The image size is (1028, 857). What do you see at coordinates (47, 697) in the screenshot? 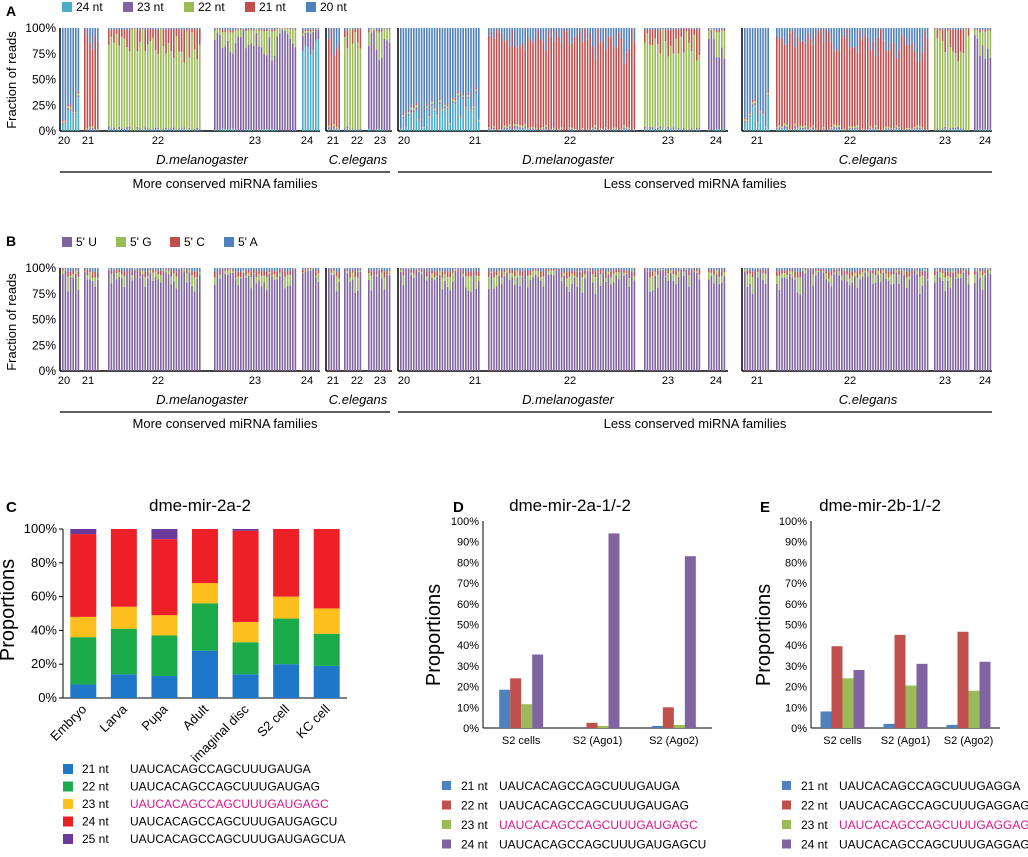
I see `chart-c-ytick: 0%` at bounding box center [47, 697].